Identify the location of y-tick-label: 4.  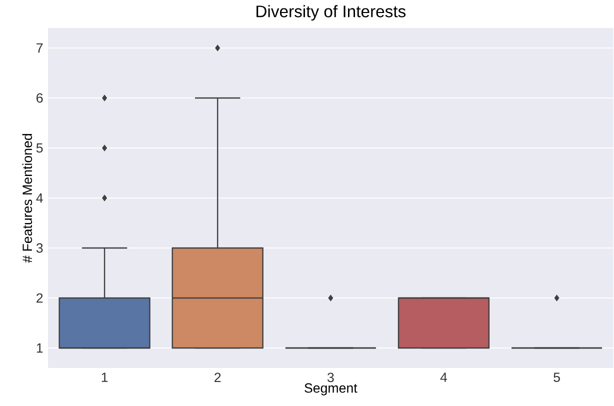
(39, 198).